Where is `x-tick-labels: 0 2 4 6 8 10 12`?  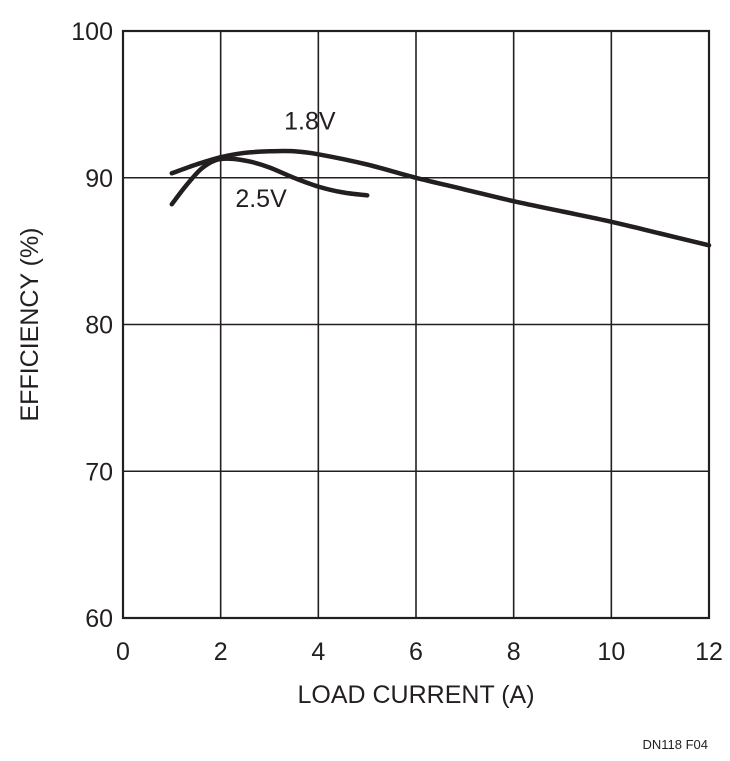 x-tick-labels: 0 2 4 6 8 10 12 is located at coordinates (419, 652).